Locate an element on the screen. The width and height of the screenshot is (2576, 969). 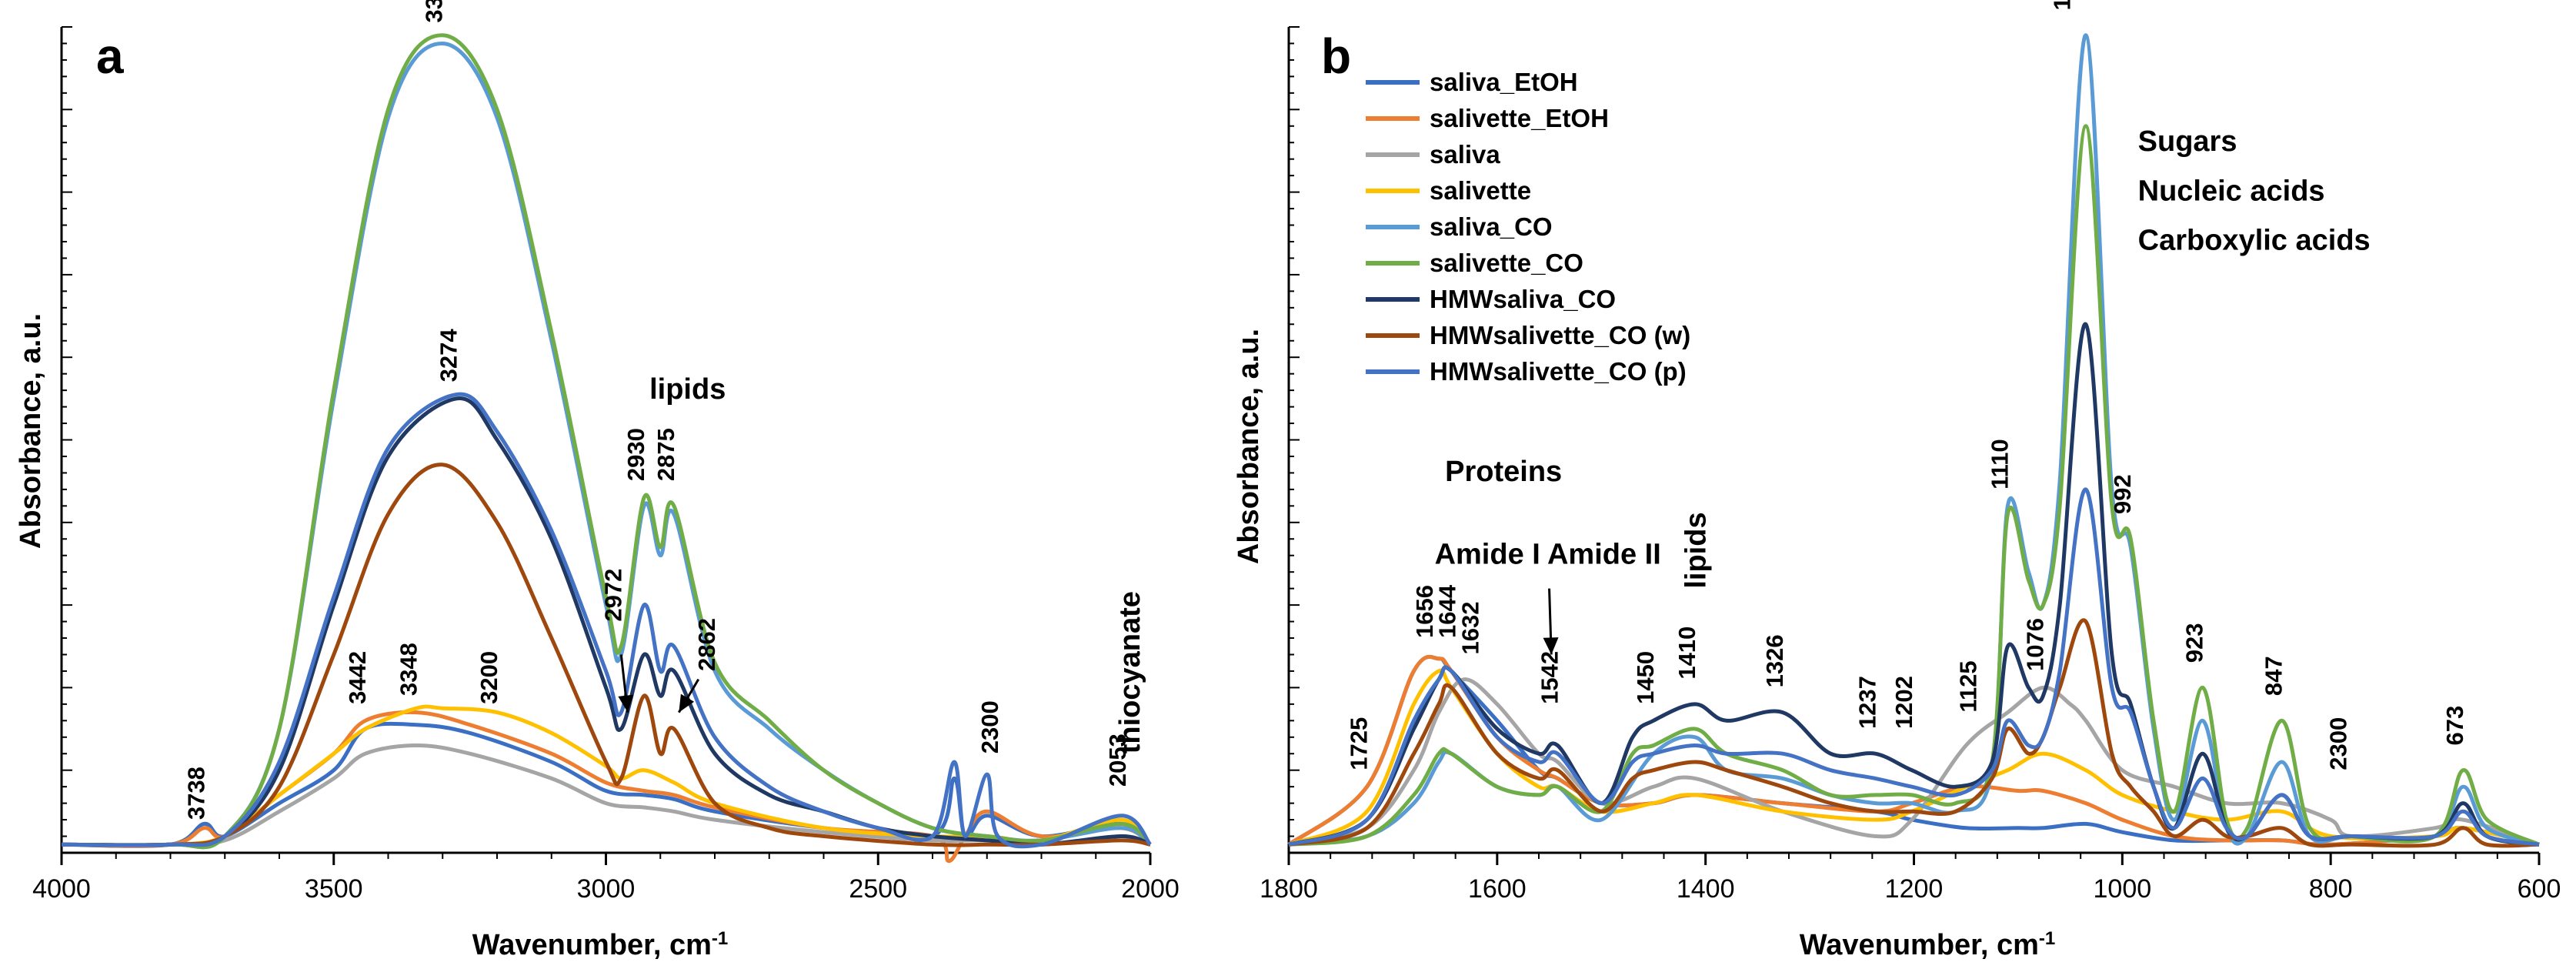
annotation-label: 2053 is located at coordinates (1118, 760).